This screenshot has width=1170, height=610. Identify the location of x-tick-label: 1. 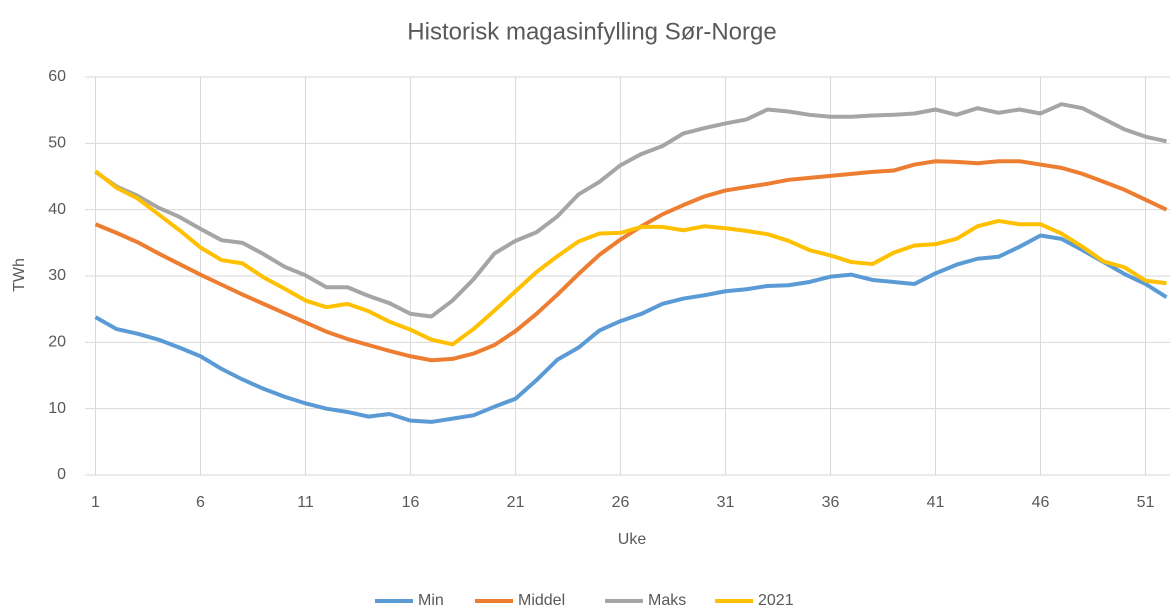
(95, 502).